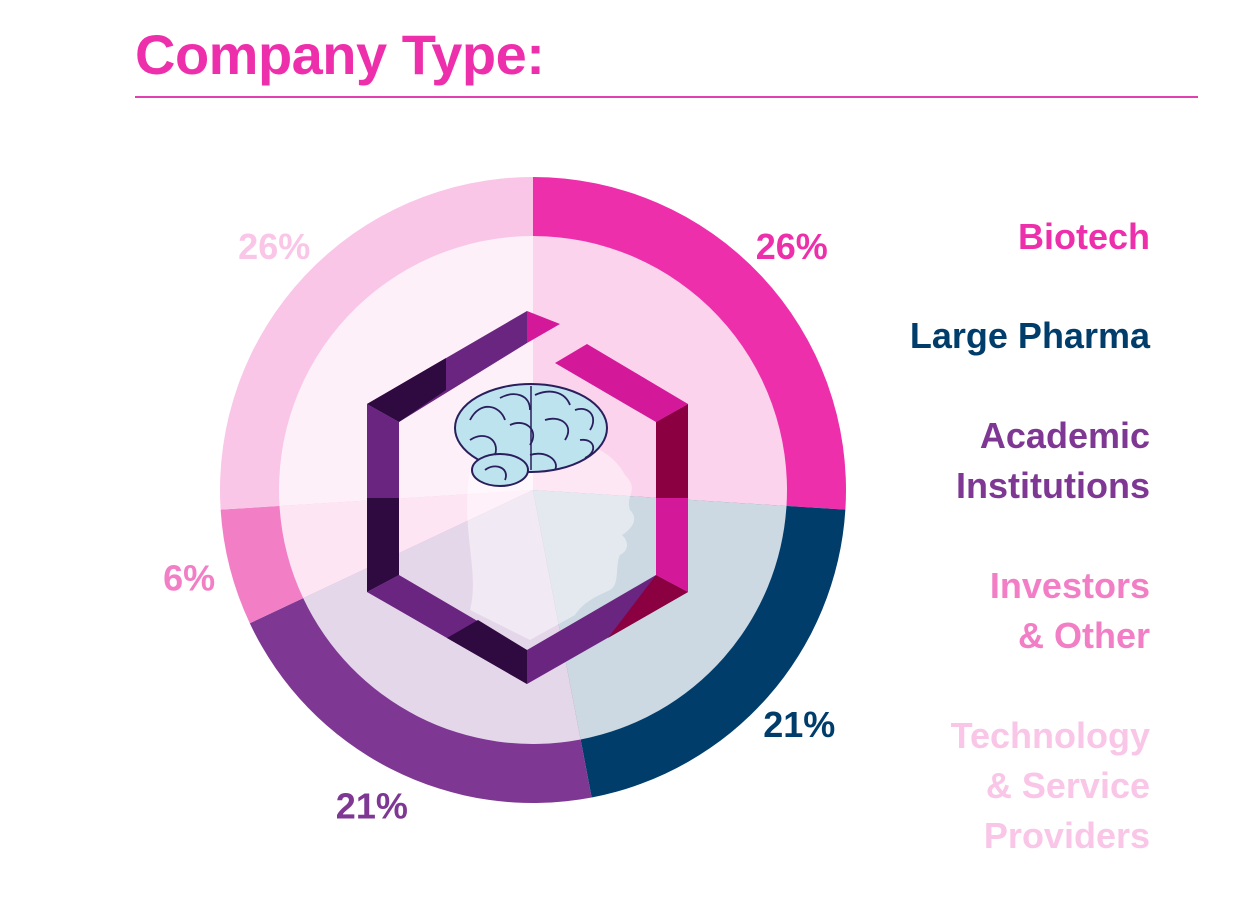 Image resolution: width=1236 pixels, height=919 pixels. I want to click on legend-line: Biotech, so click(1083, 236).